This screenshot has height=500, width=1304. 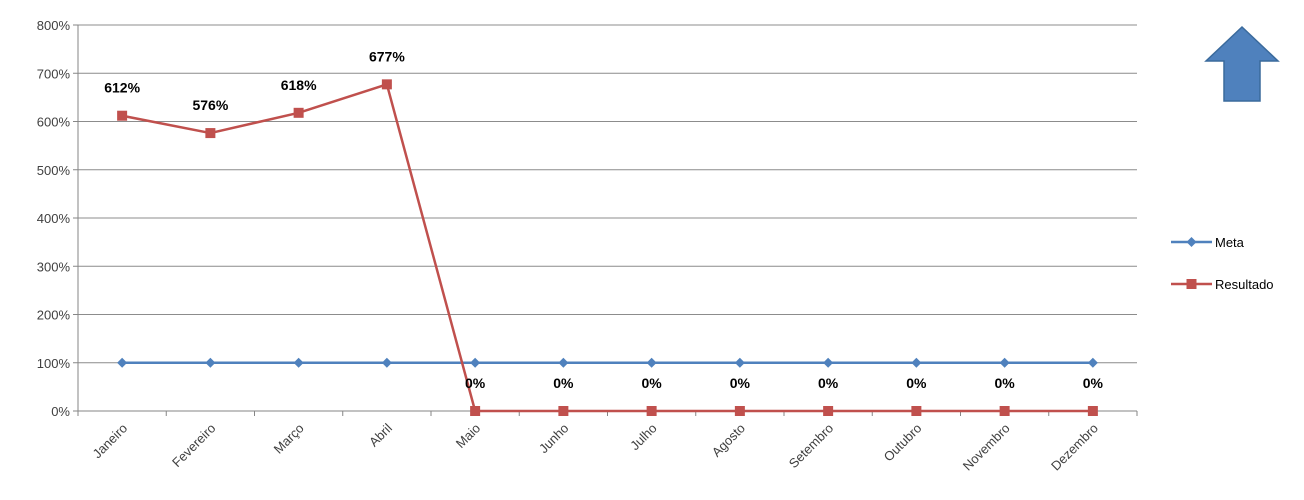 What do you see at coordinates (54, 363) in the screenshot?
I see `y-tick-label: 100%` at bounding box center [54, 363].